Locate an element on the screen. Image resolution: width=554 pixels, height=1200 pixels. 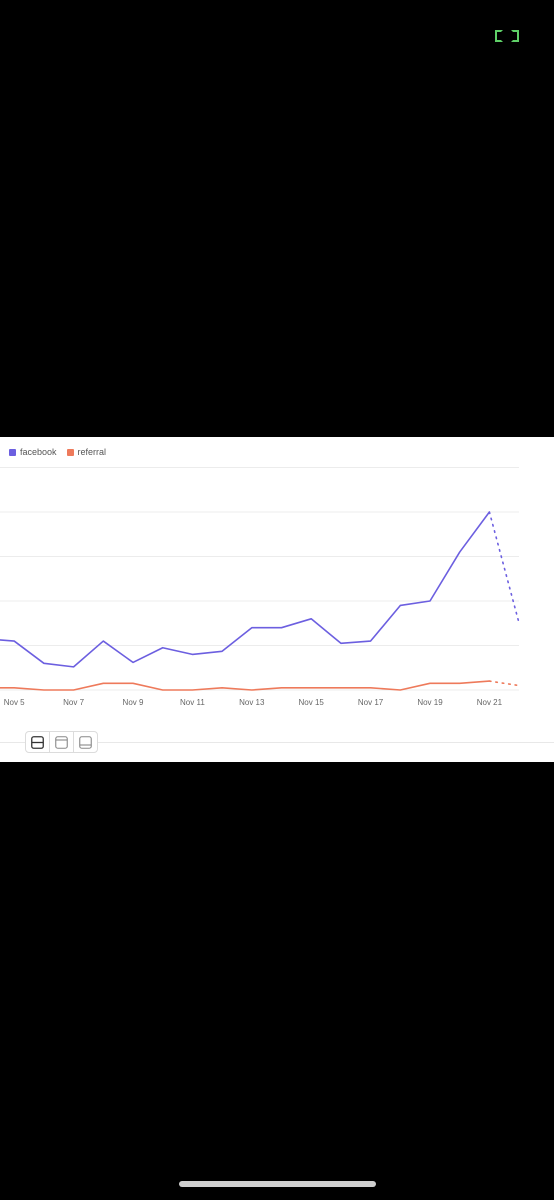
layout-bottom-button is located at coordinates (85, 742).